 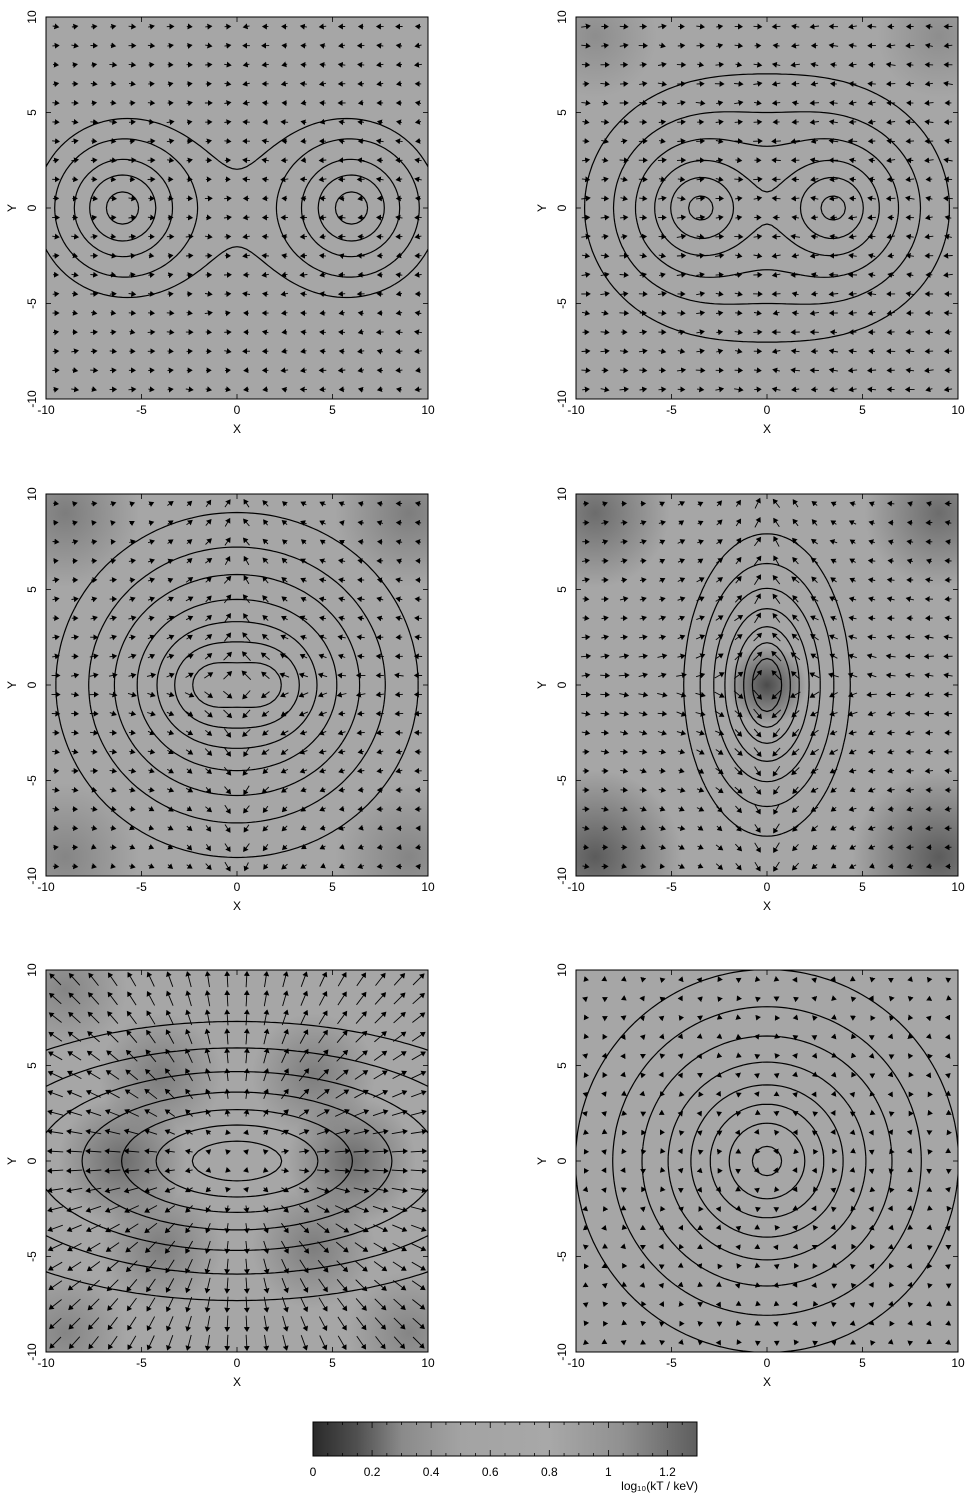 What do you see at coordinates (767, 410) in the screenshot?
I see `x-tick-label: 0` at bounding box center [767, 410].